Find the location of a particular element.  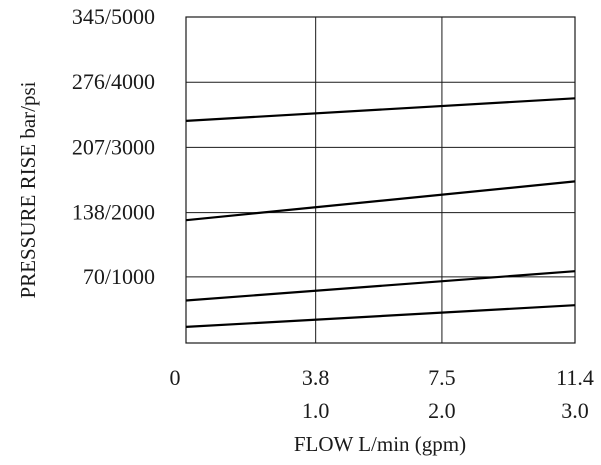

x-tick-label-gpm: 2.0 is located at coordinates (442, 410).